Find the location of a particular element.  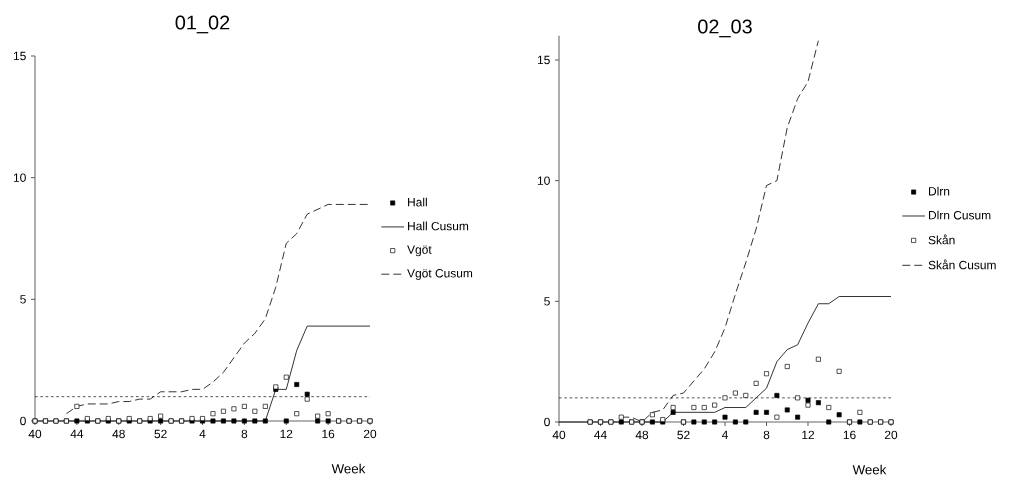

legend-label: Hall is located at coordinates (417, 202).